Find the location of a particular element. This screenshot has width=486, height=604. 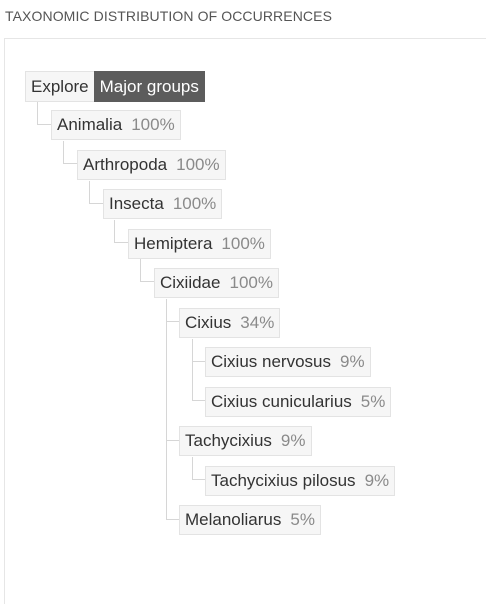

taxon-name: Tachycixius is located at coordinates (228, 440).